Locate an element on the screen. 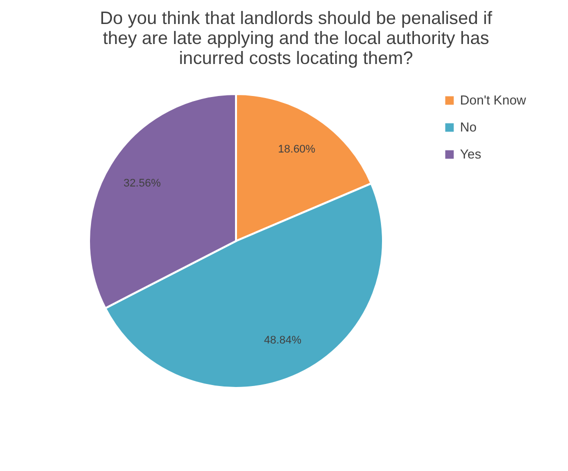  data-label: 32.56% is located at coordinates (142, 184).